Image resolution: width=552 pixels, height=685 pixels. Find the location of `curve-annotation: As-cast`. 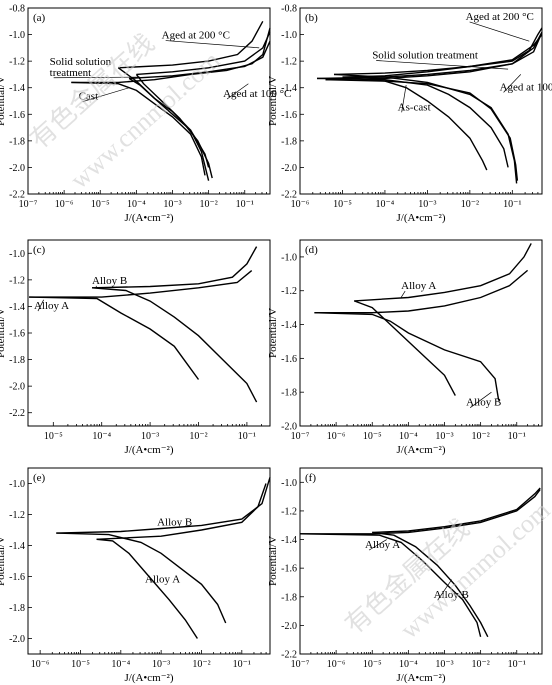

curve-annotation: As-cast is located at coordinates (414, 107).